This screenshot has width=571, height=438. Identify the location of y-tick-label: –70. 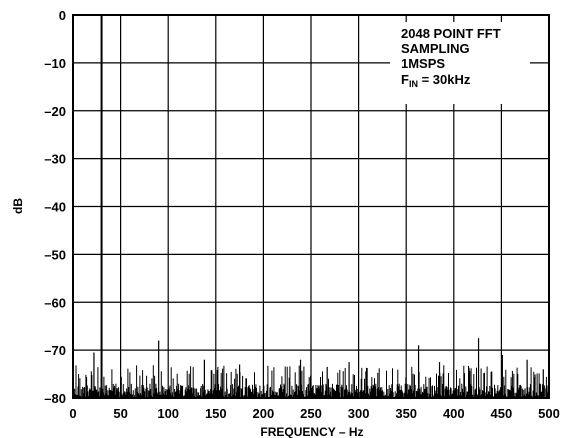
(55, 350).